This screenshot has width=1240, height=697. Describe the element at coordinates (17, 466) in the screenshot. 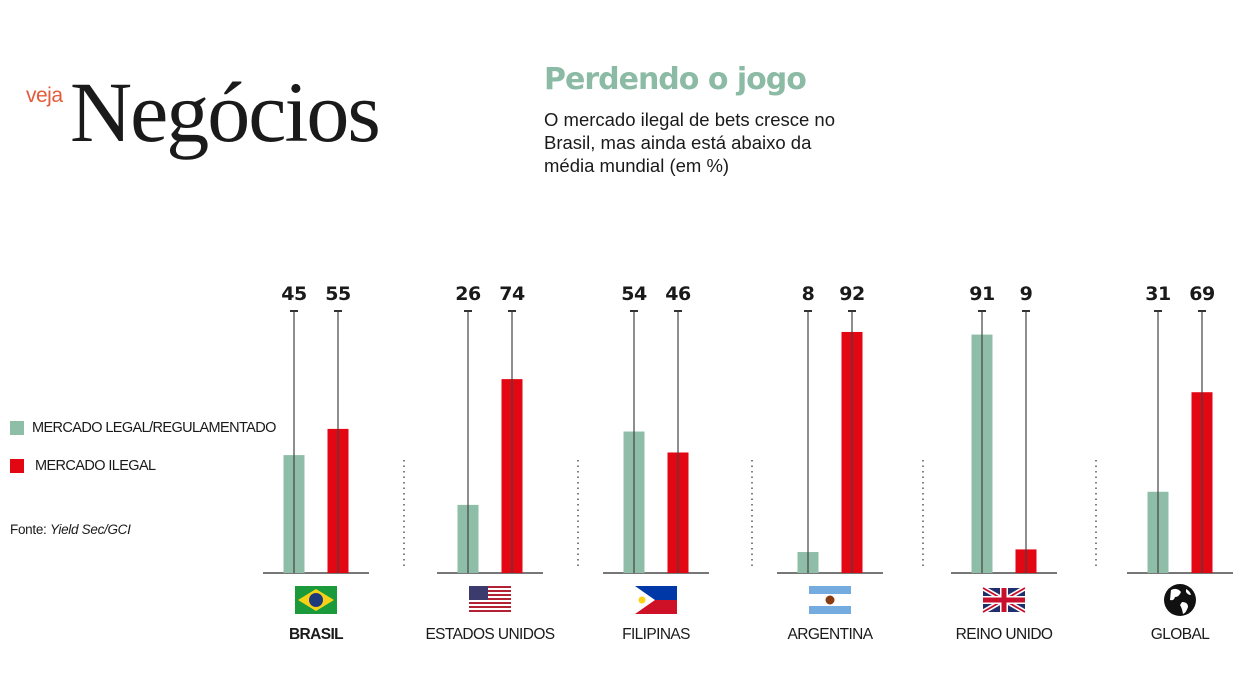

I see `legend-swatch-ilegal` at that location.